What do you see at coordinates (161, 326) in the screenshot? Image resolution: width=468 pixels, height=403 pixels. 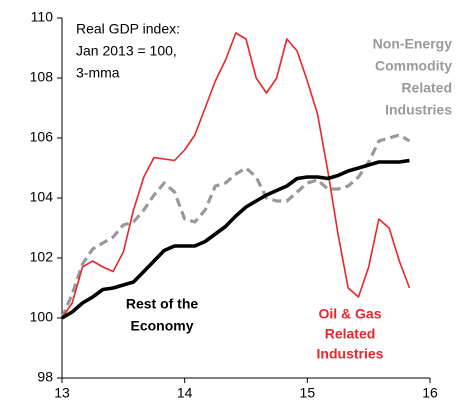 I see `series-label: Economy` at bounding box center [161, 326].